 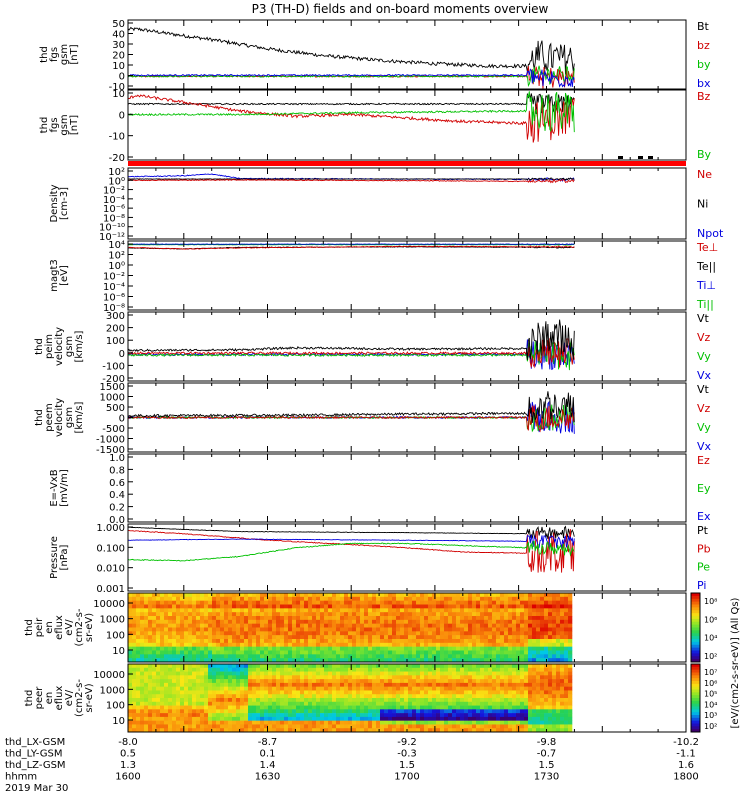 I want to click on ytick-label-density-4: 10⁻⁶, so click(x=114, y=209).